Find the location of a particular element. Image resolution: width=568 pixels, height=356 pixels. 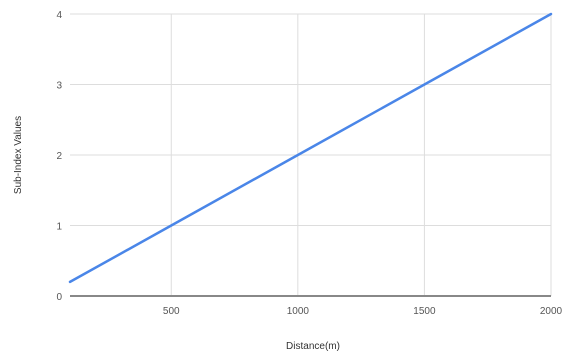

x-tick-label: 1500 is located at coordinates (424, 311).